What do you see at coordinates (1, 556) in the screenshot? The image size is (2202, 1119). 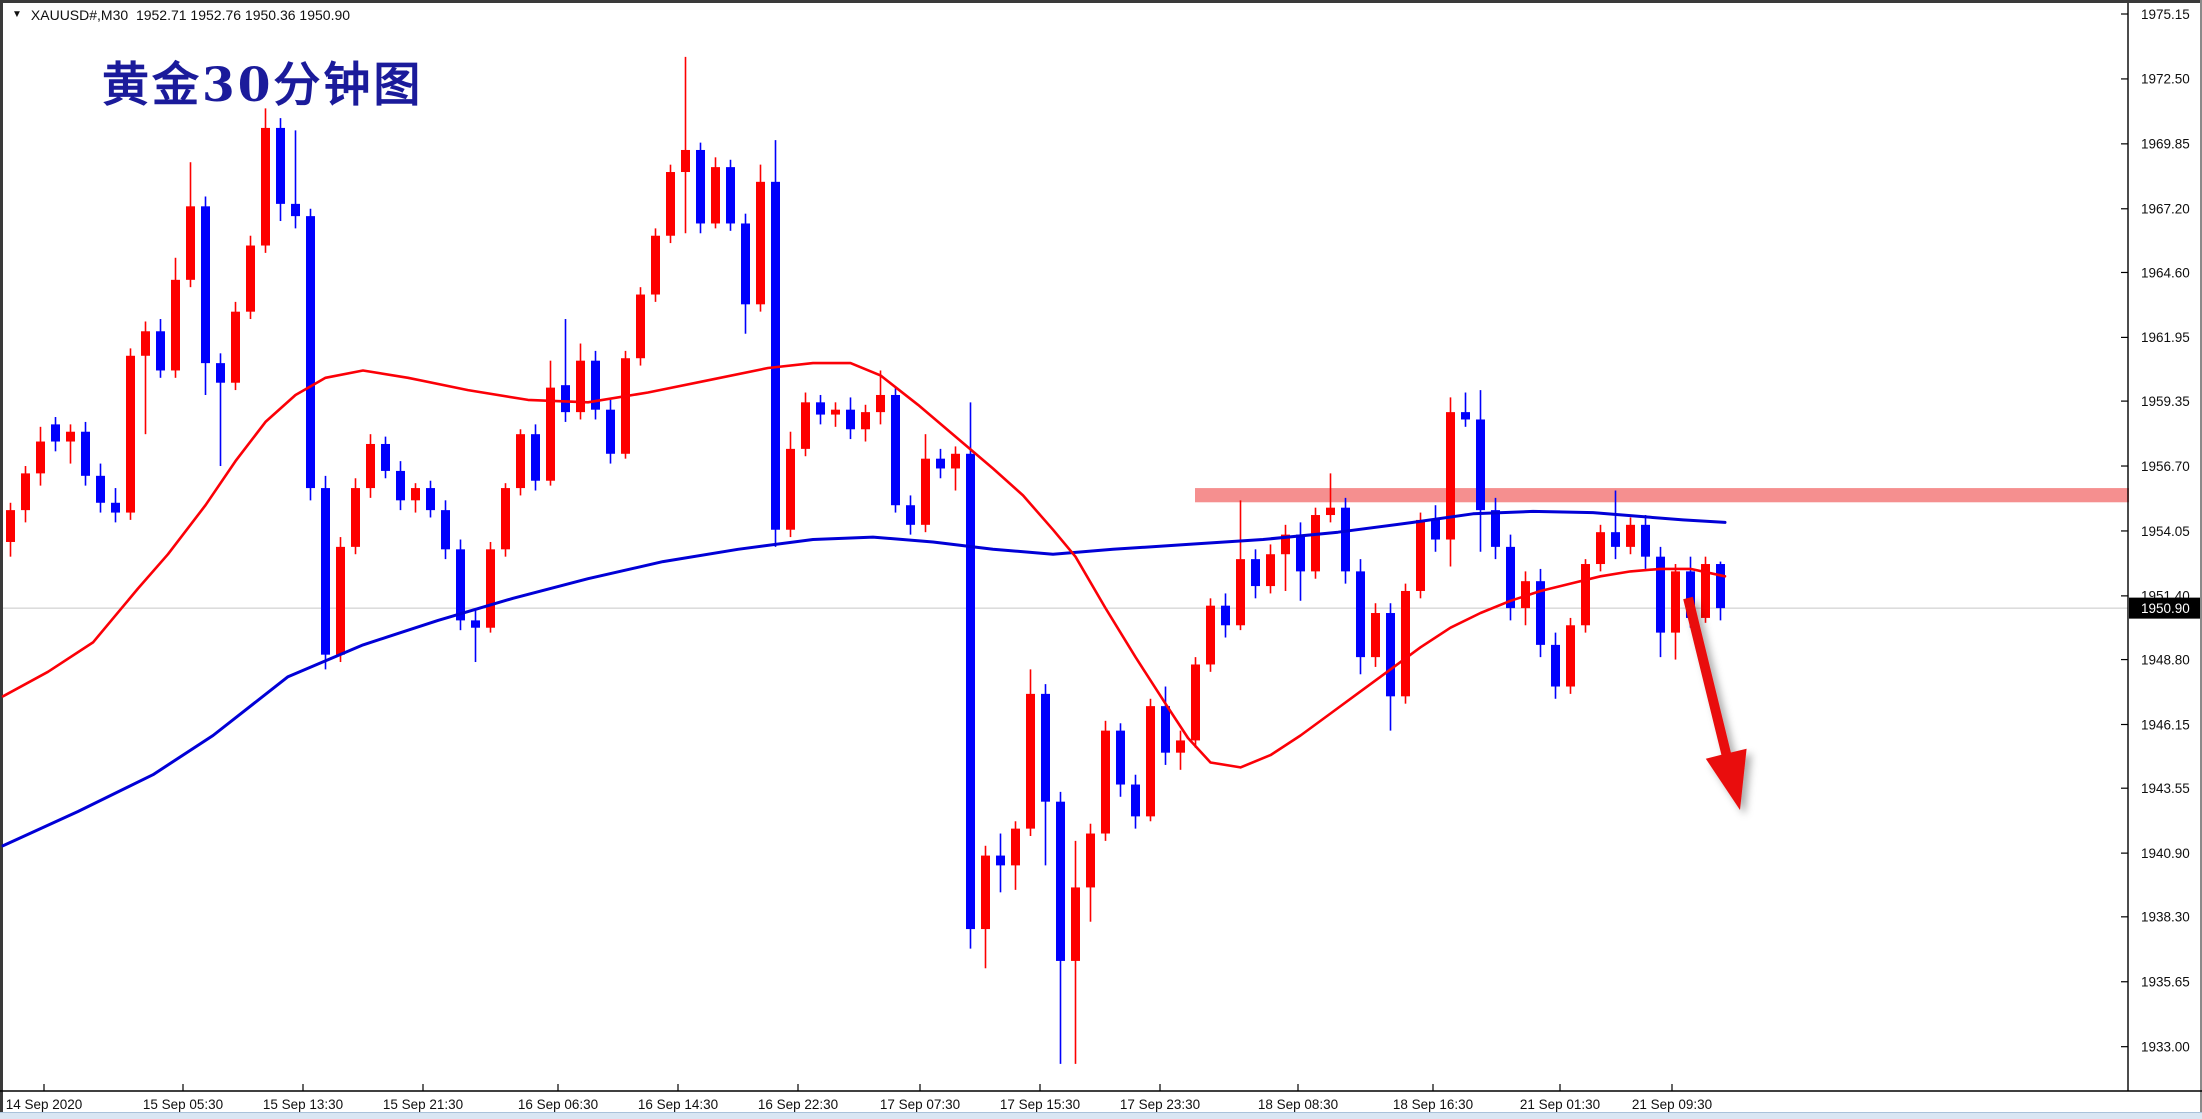 I see `window-border-left` at bounding box center [1, 556].